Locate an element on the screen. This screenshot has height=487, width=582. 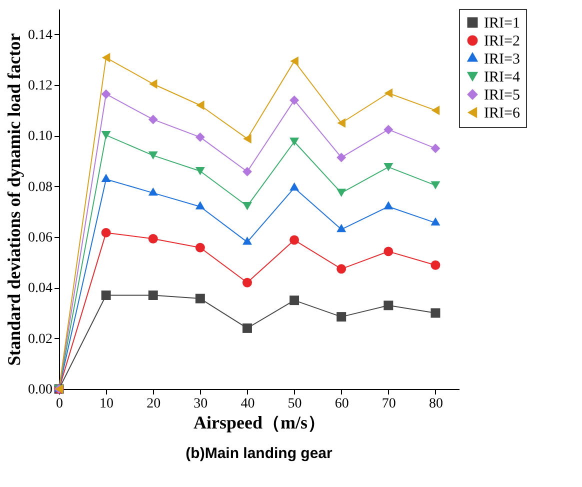
legend-label: IRI=1 is located at coordinates (502, 24).